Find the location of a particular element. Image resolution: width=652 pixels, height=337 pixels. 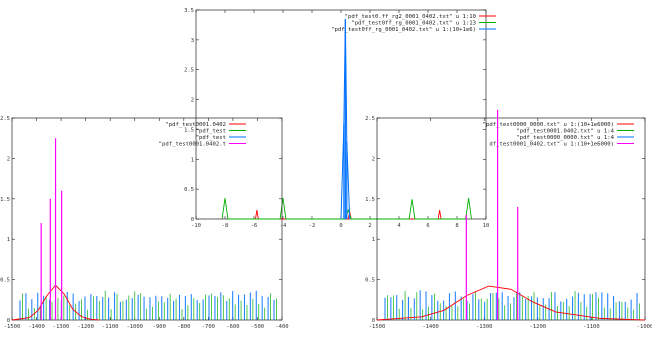

x-tick-label: -600 is located at coordinates (232, 327).